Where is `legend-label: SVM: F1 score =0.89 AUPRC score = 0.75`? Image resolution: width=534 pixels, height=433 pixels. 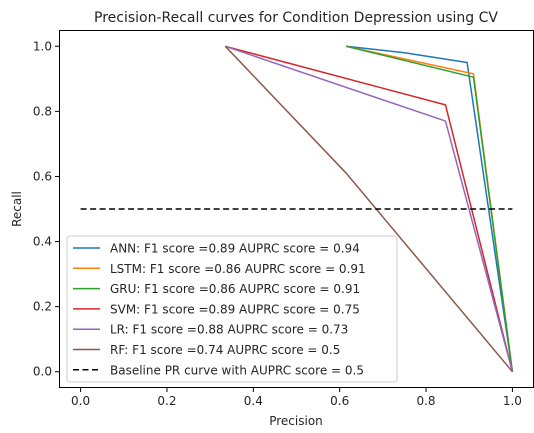 legend-label: SVM: F1 score =0.89 AUPRC score = 0.75 is located at coordinates (235, 309).